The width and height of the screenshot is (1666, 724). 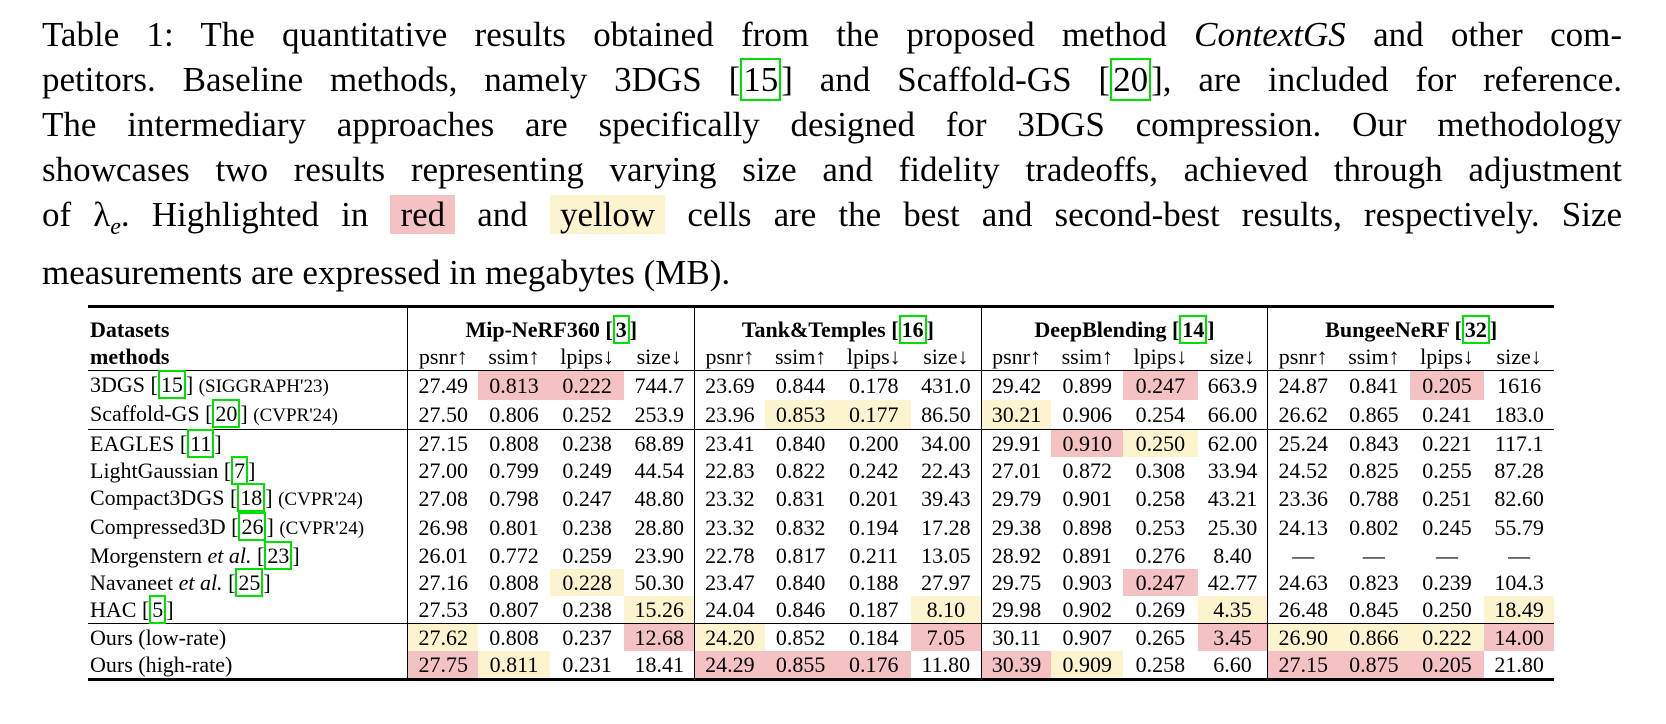 I want to click on metric-value: 0.205, so click(x=1447, y=665).